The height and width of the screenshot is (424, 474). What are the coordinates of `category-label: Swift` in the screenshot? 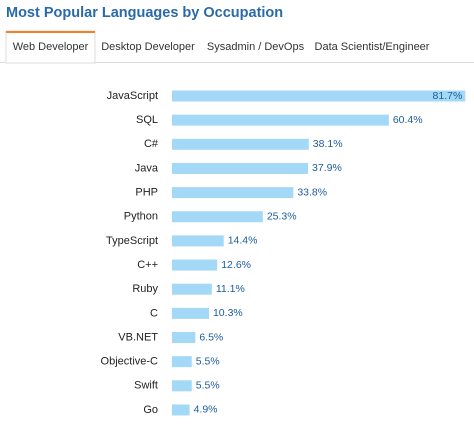 It's located at (146, 386).